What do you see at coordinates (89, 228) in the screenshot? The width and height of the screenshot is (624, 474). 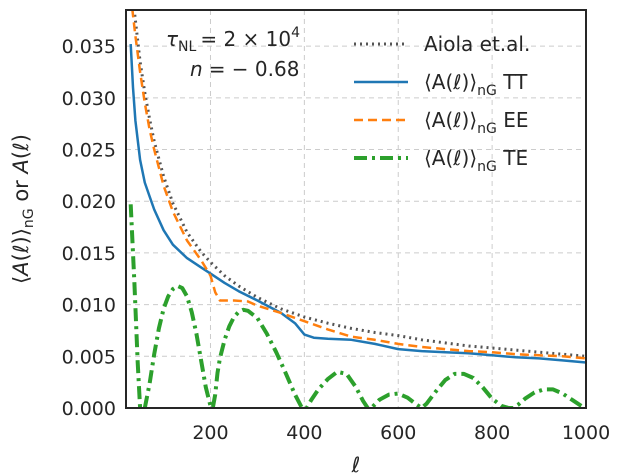 I see `y-tick-labels: 0.000 0.005 0.010 0.015 0.020 0.025 0.030 0.035` at bounding box center [89, 228].